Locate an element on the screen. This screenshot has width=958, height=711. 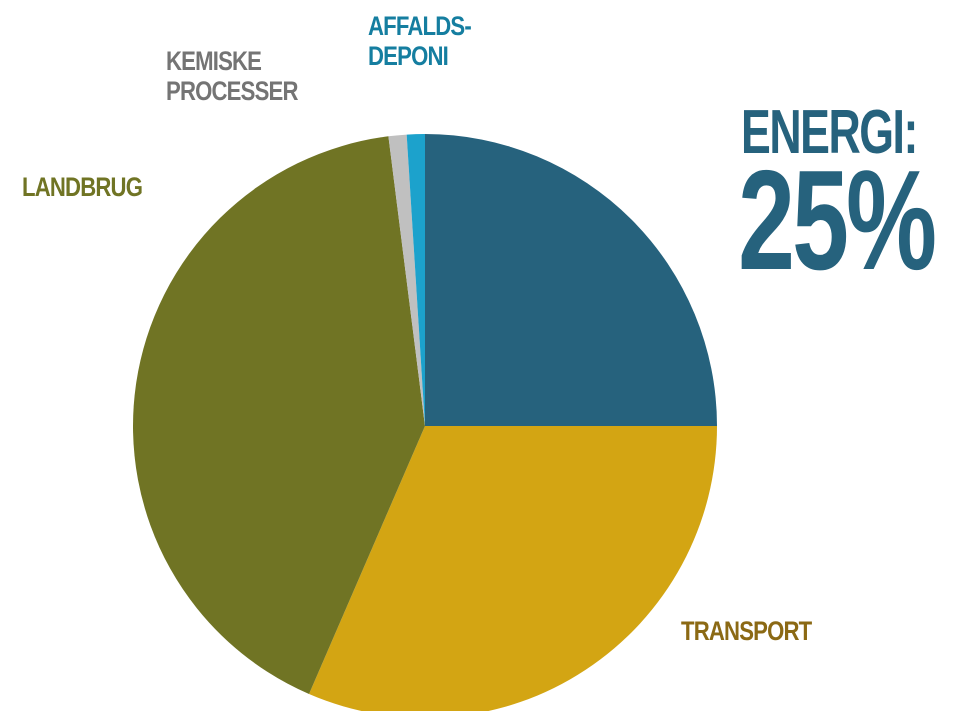
pie-slice-kemiske-processer is located at coordinates (406, 280).